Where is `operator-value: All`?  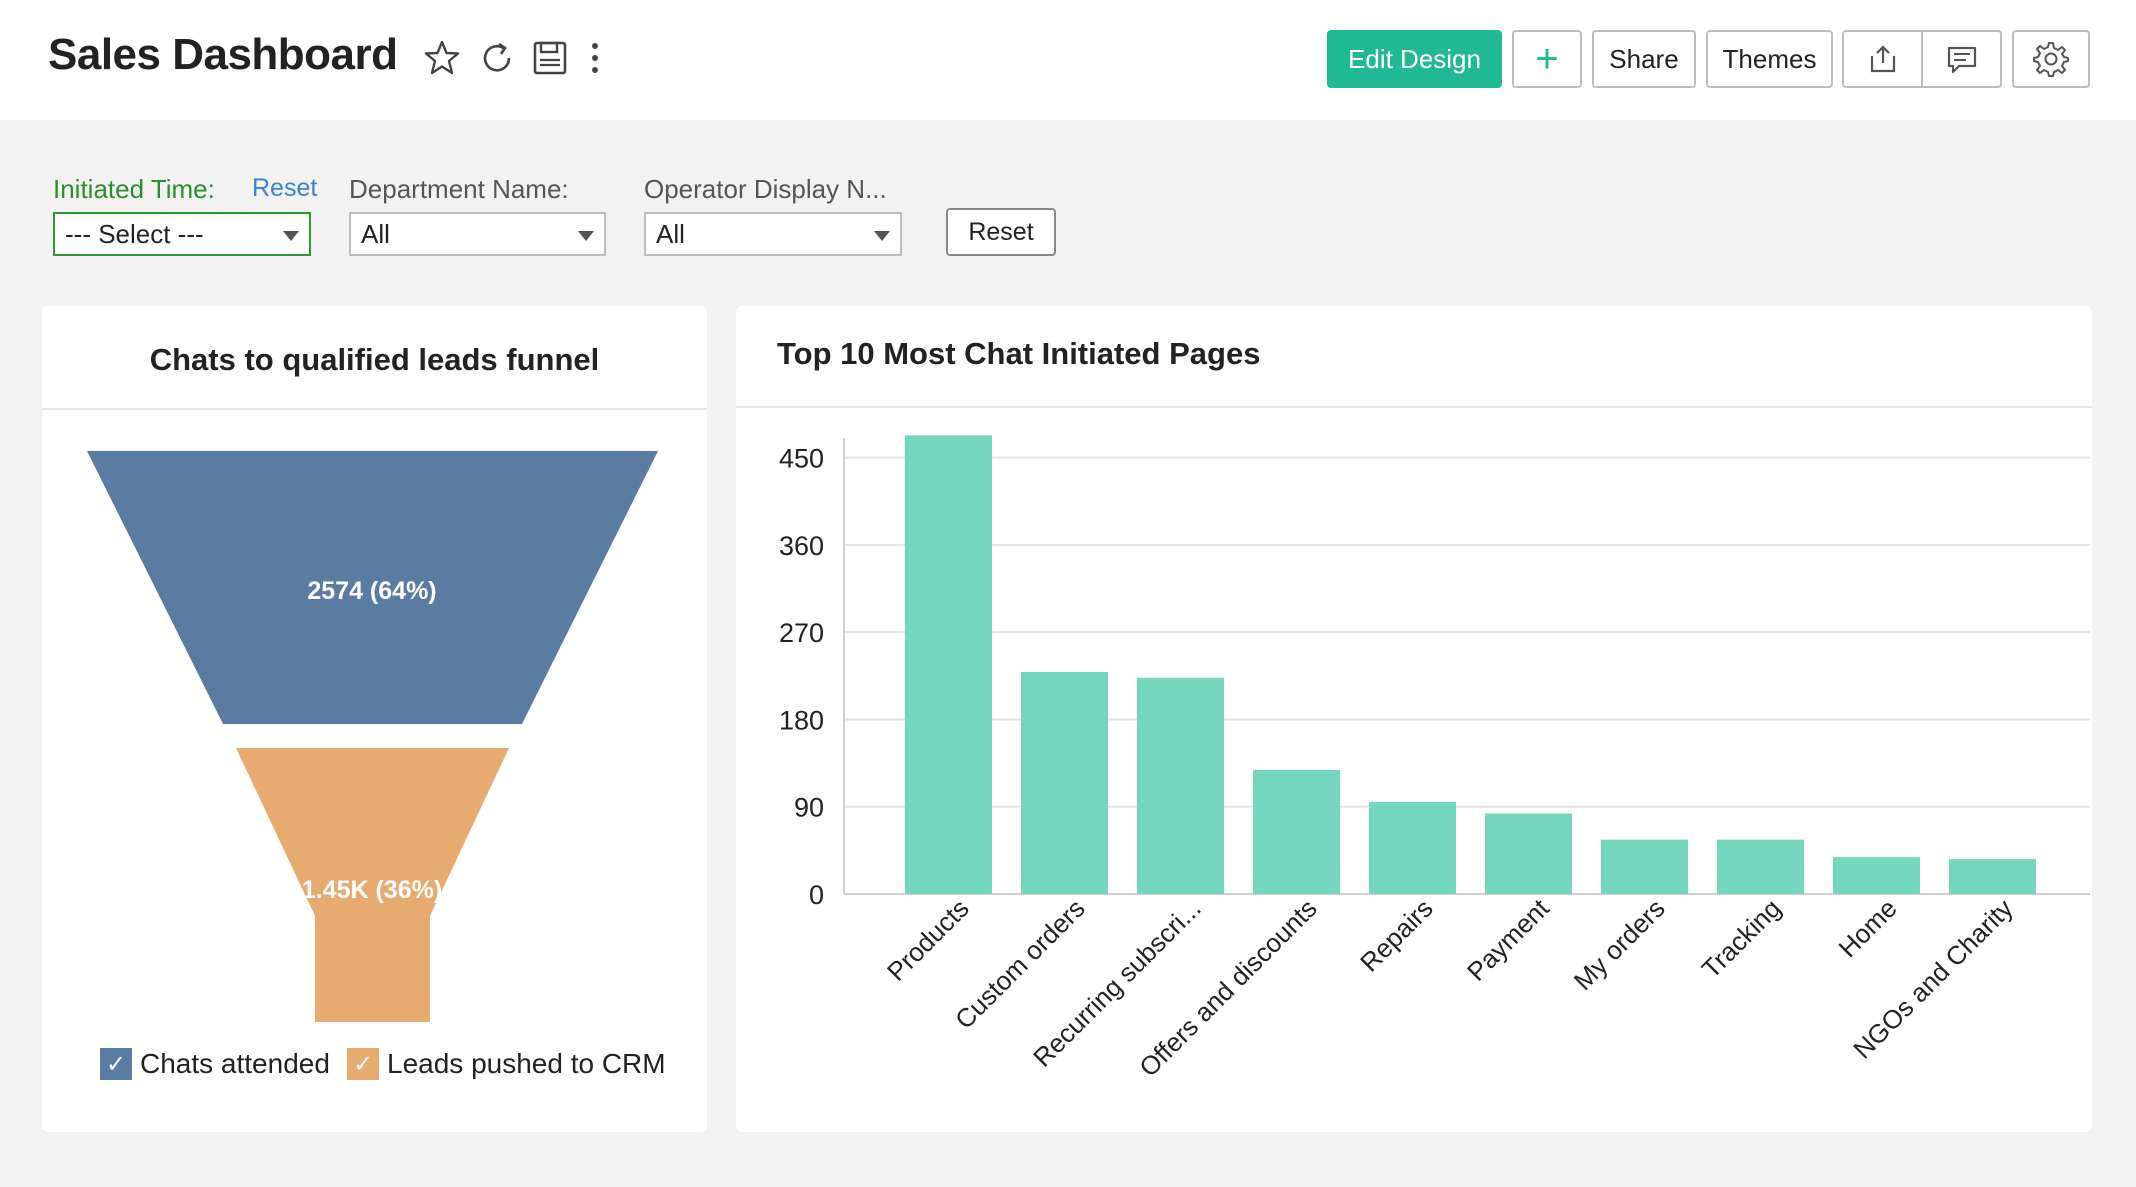 operator-value: All is located at coordinates (670, 233).